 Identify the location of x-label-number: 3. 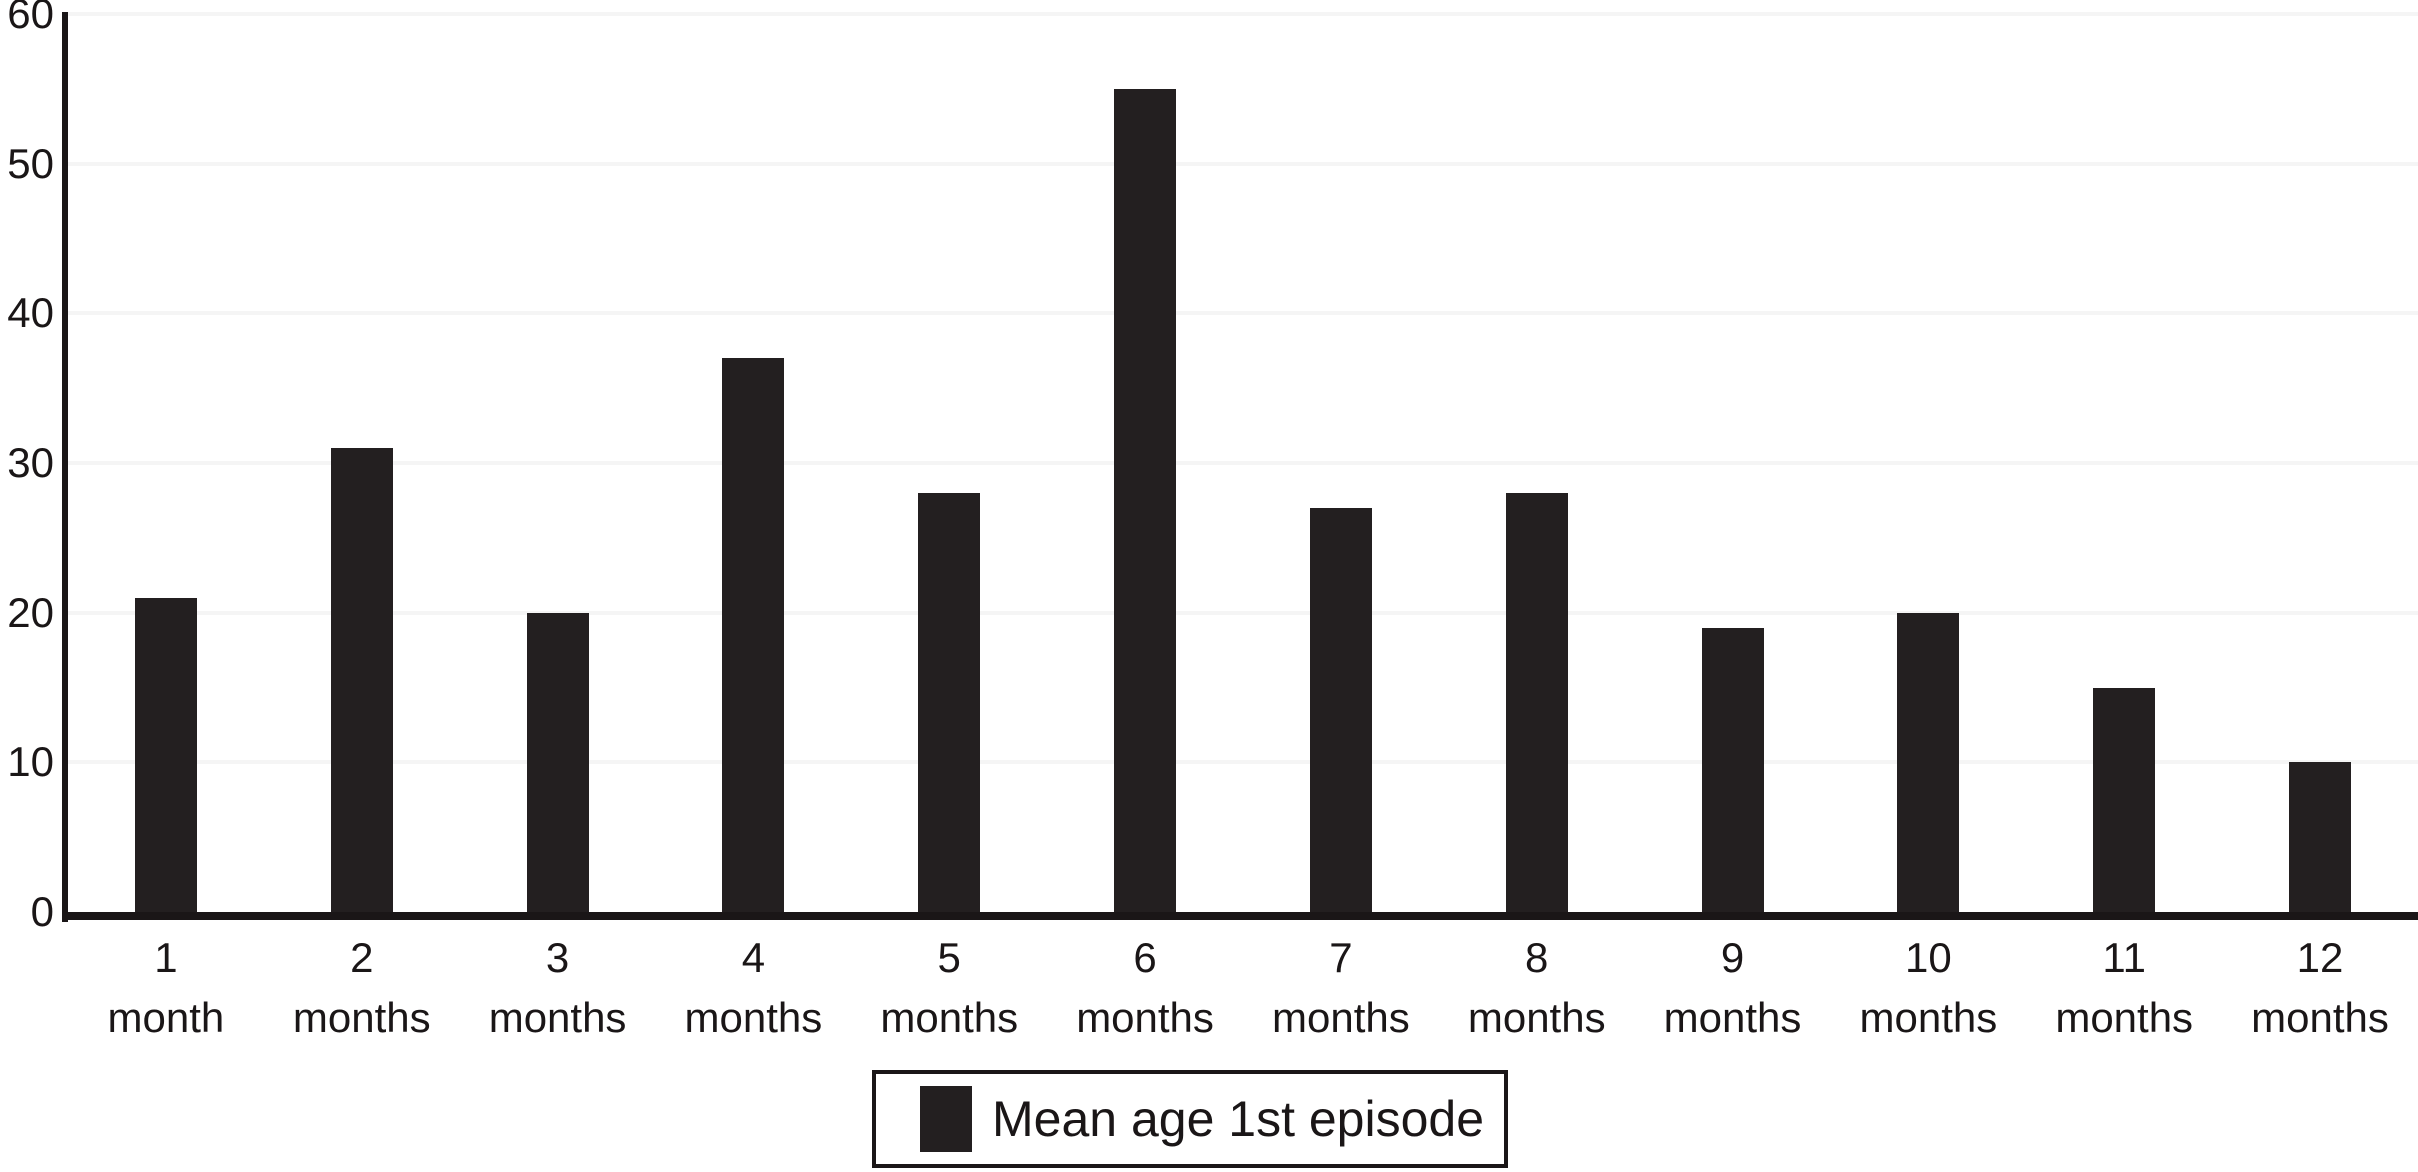
(557, 957).